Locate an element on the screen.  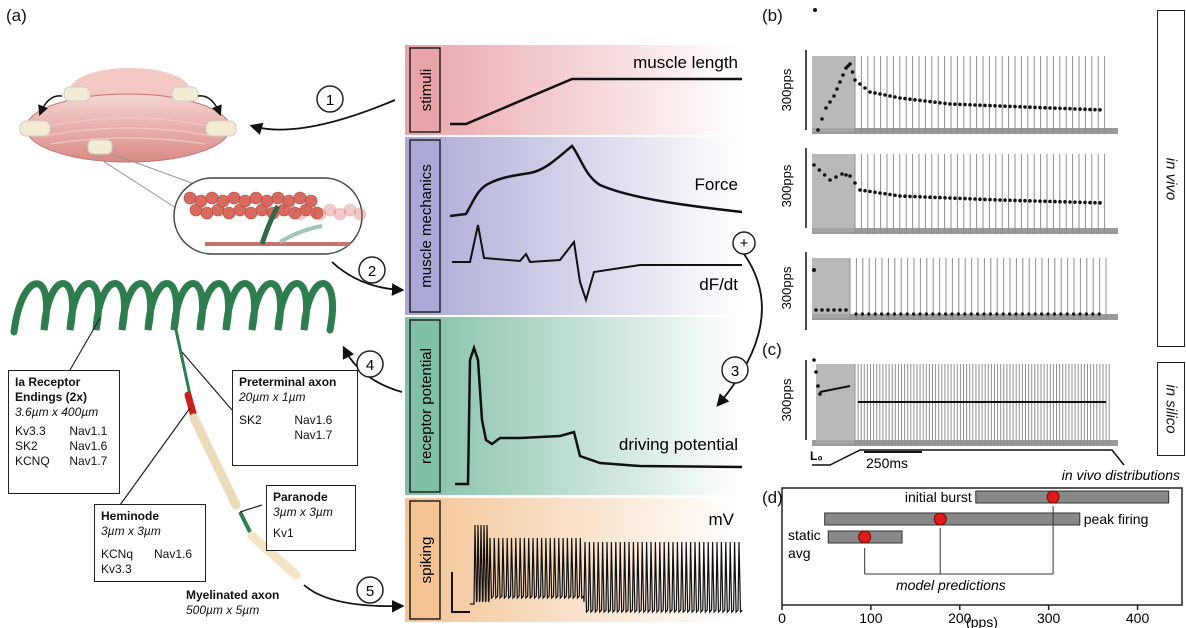
sarcomere-capsule is located at coordinates (270, 216).